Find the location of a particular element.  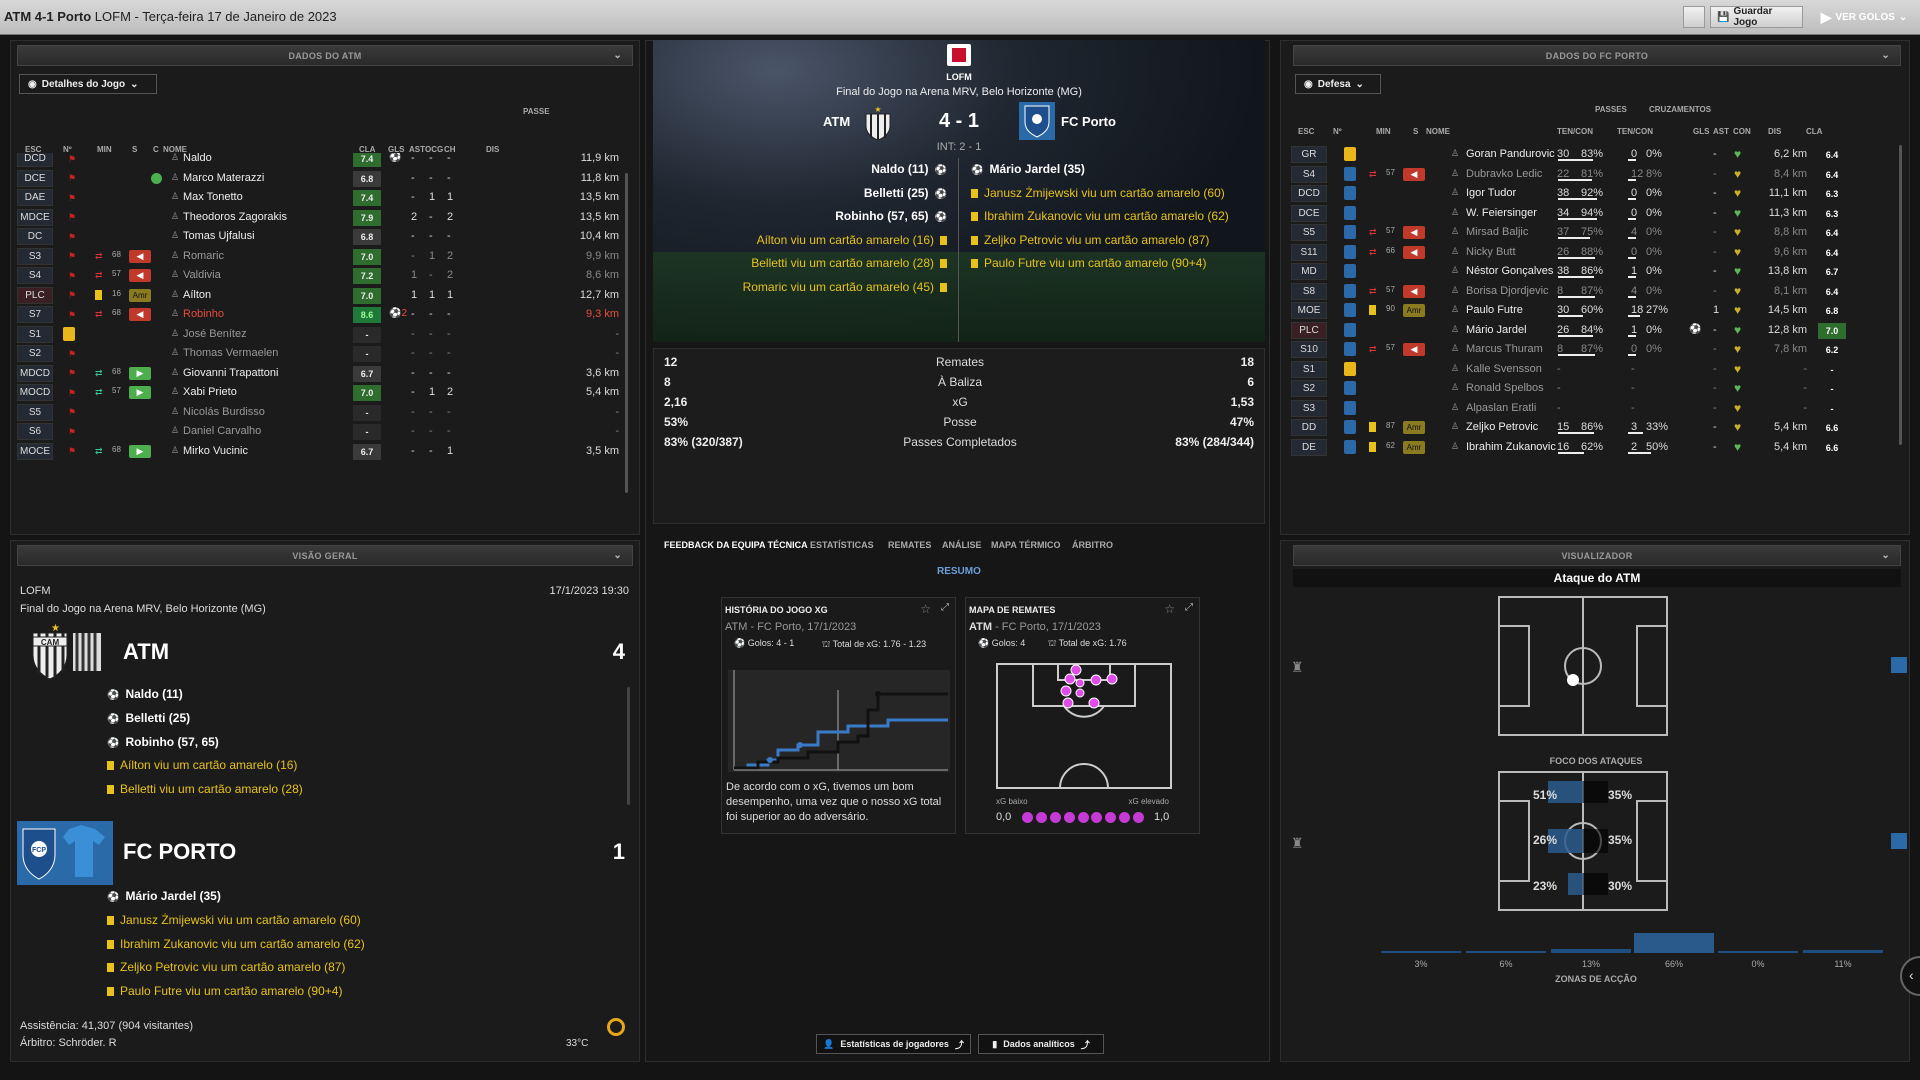

player-name: Goran Pandurovic is located at coordinates (1510, 154).